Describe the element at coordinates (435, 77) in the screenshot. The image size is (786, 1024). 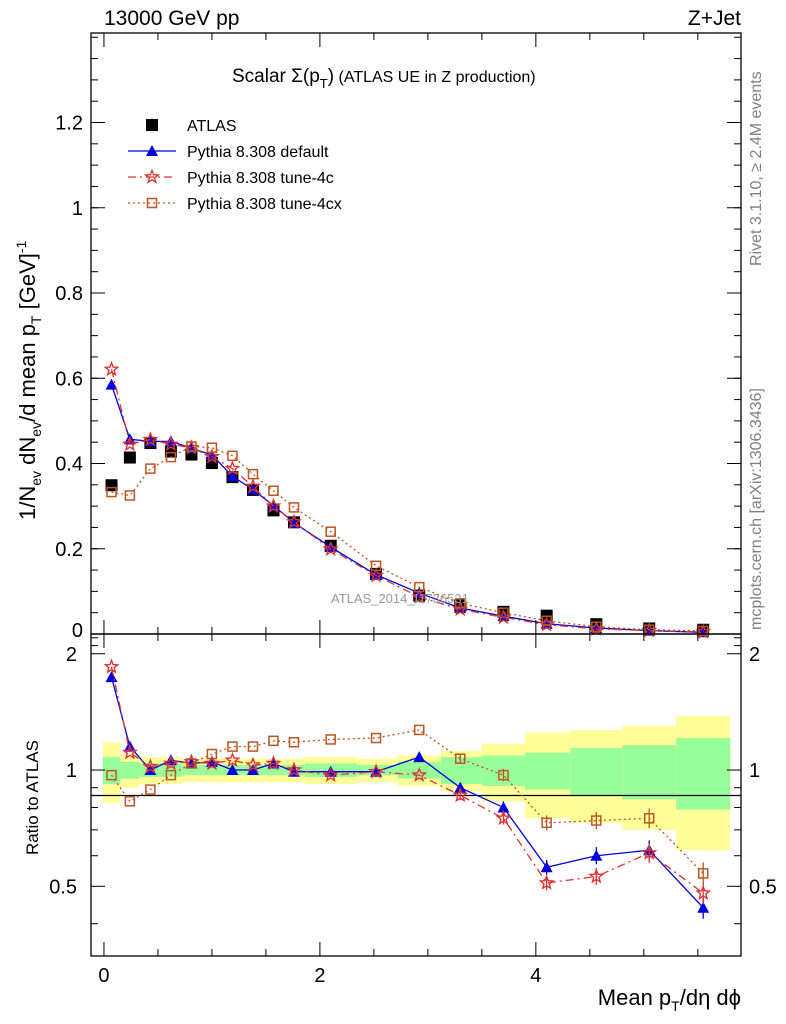
I see `plot-title-rest: (ATLAS UE in Z production)` at that location.